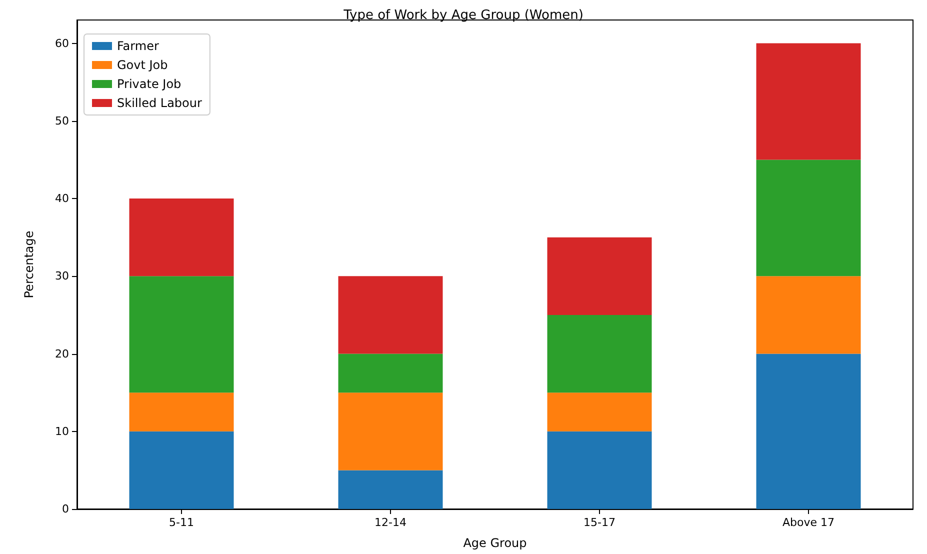  I want to click on legend-label: Skilled Labour, so click(159, 103).